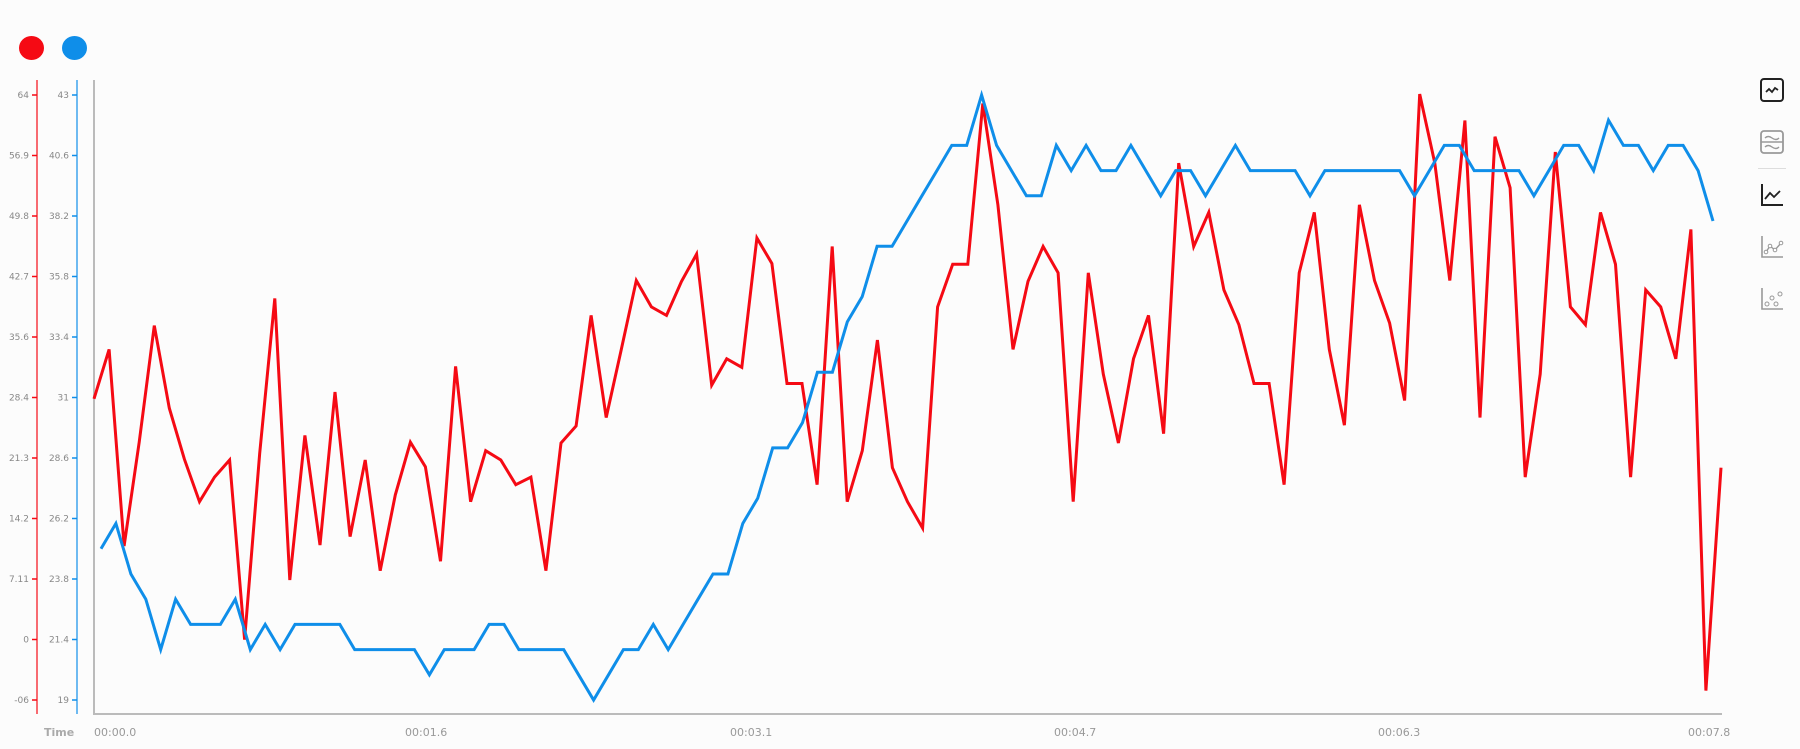 The width and height of the screenshot is (1800, 749). I want to click on y-axis-2-tick-label: 26.2, so click(59, 520).